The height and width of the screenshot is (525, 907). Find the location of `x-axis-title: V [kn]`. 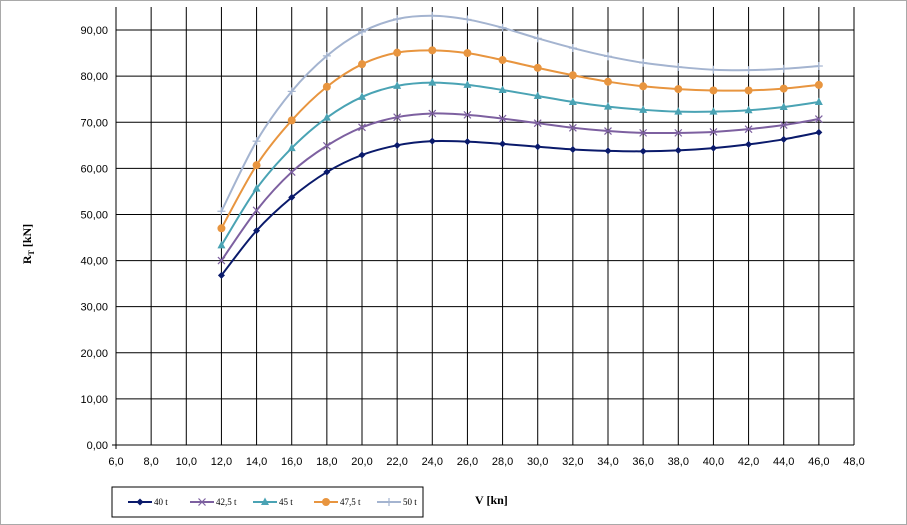

x-axis-title: V [kn] is located at coordinates (491, 500).